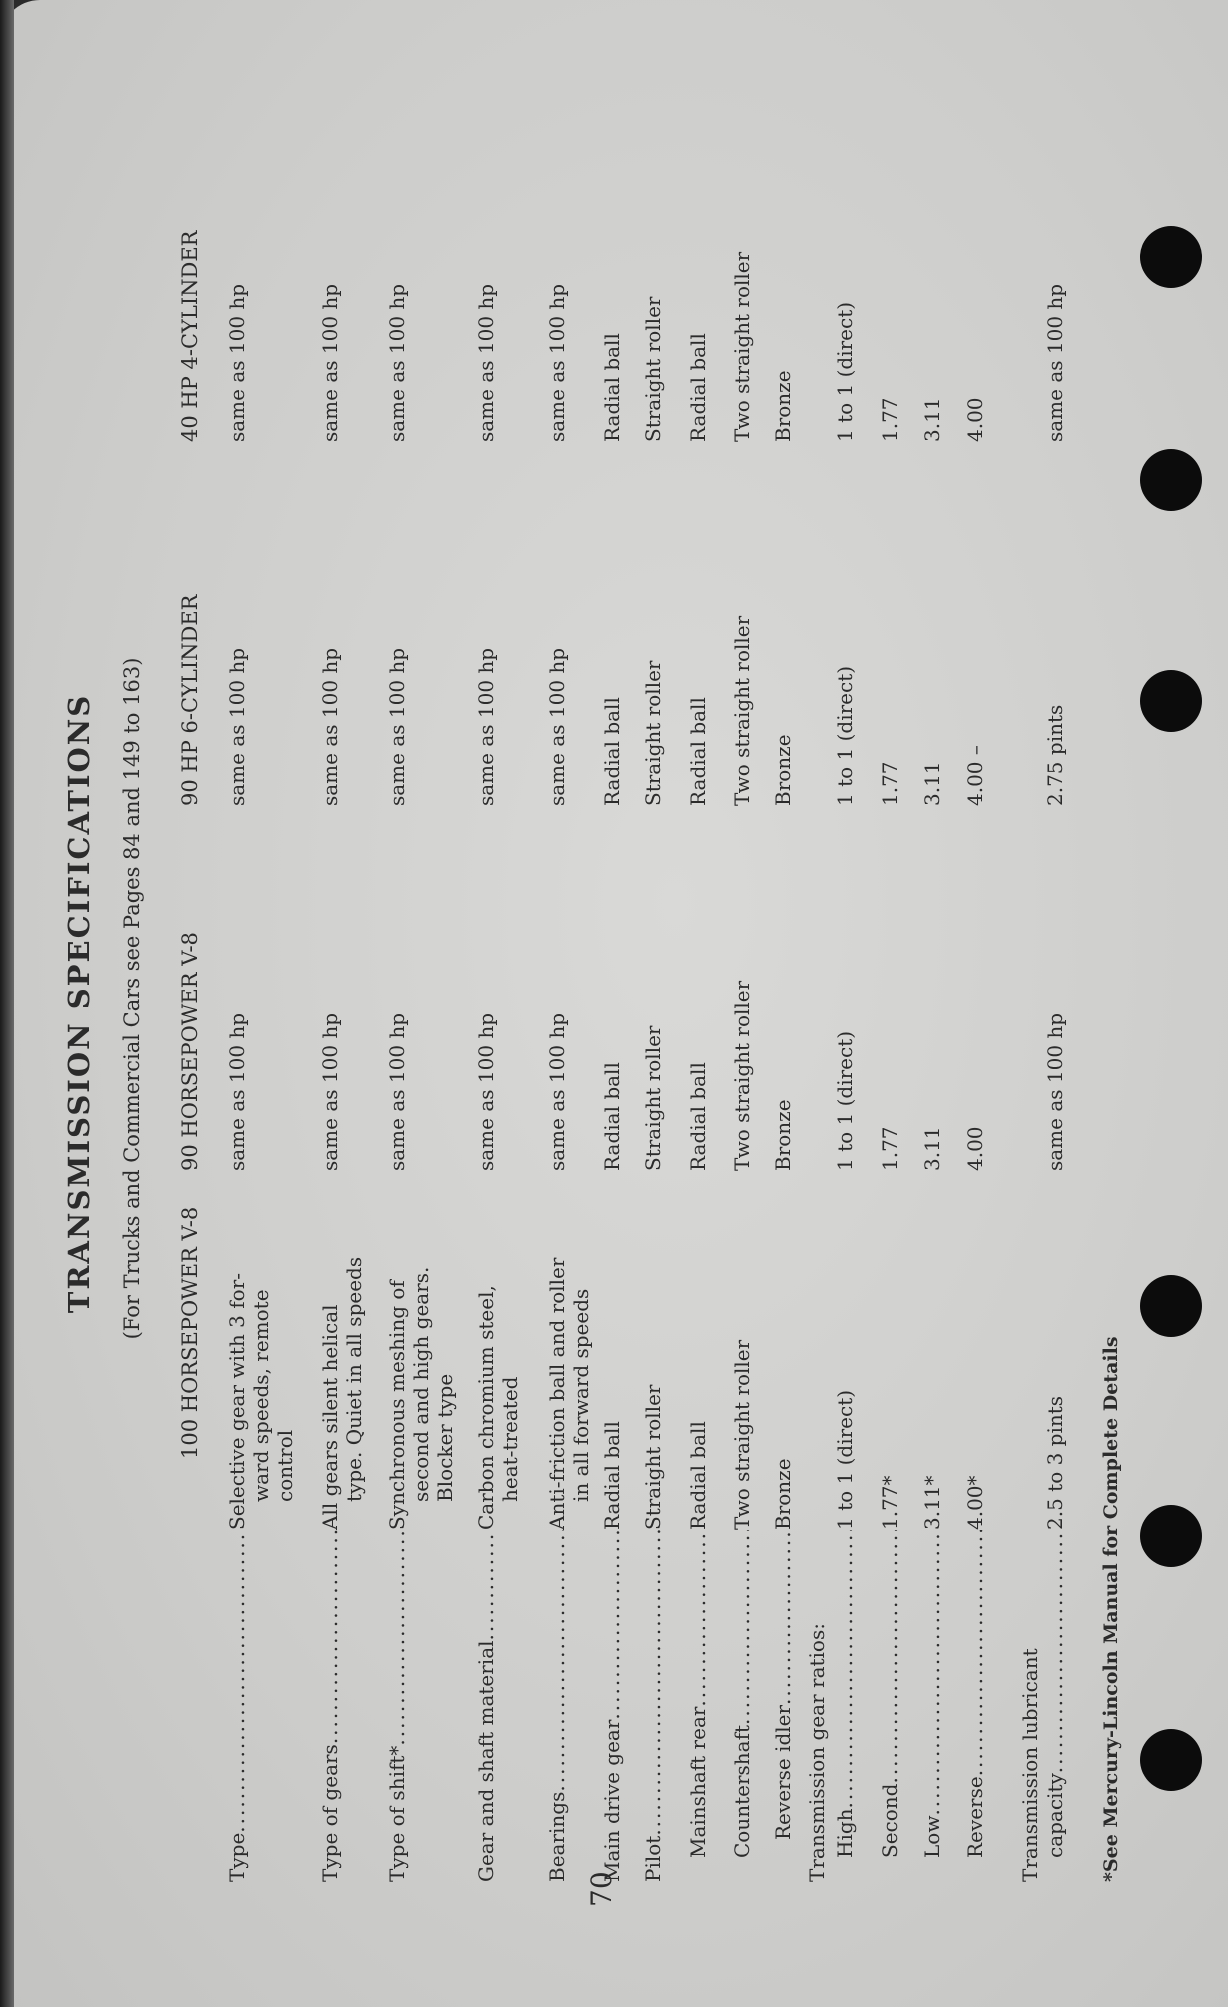 Image resolution: width=1228 pixels, height=2007 pixels. Describe the element at coordinates (557, 1393) in the screenshot. I see `spec-value-line: Anti-friction ball and roller` at that location.